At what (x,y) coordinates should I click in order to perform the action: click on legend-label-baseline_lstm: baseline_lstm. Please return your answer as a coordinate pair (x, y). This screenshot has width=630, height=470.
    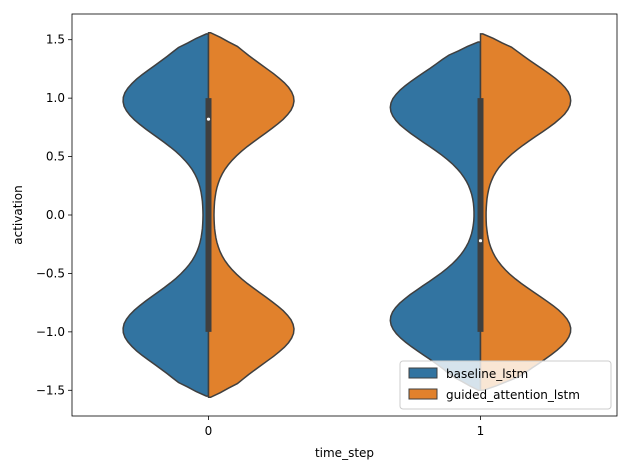
    Looking at the image, I should click on (487, 374).